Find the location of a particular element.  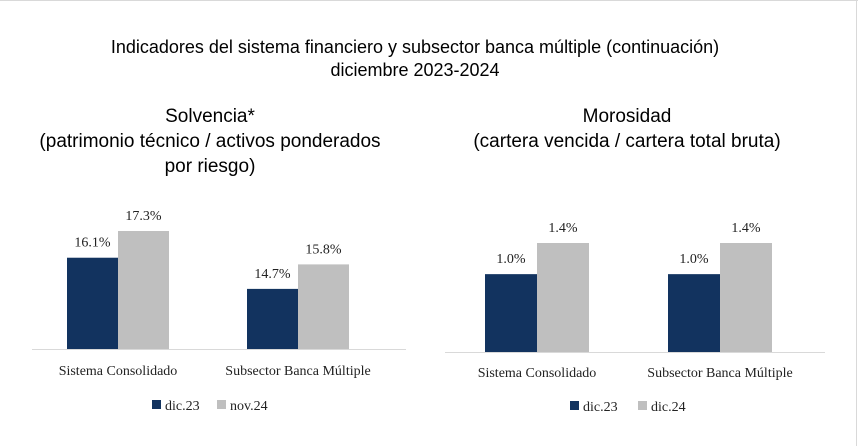

solvencia-data-label-nov.24-1: 15.8% is located at coordinates (323, 249).